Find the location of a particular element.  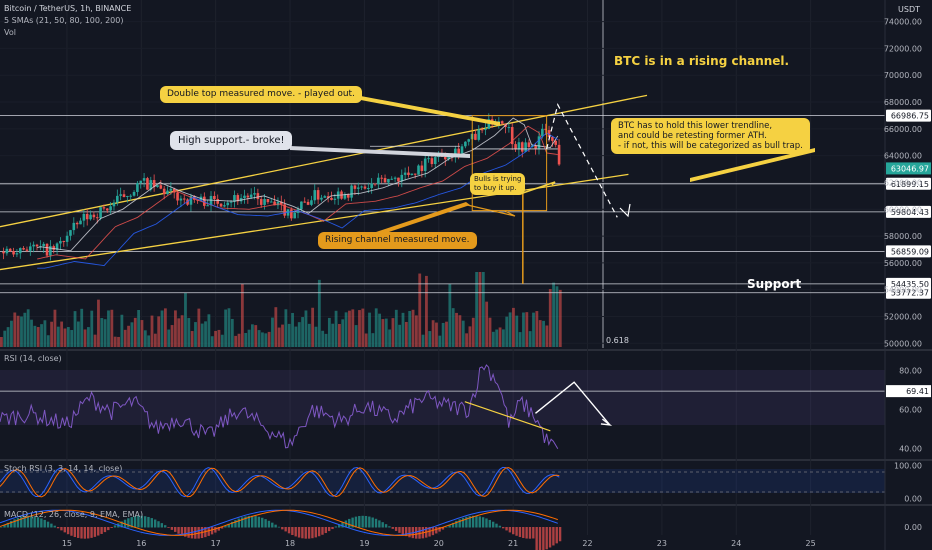

price-tick-label: 66000.00 is located at coordinates (903, 129).